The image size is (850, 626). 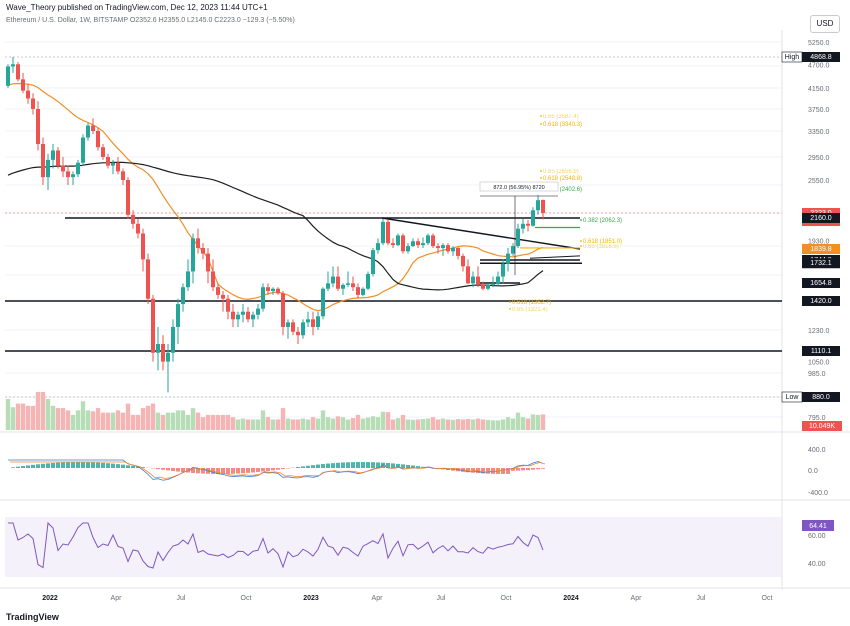 I want to click on fib-label: 0.65 (2656.9), so click(x=561, y=172).